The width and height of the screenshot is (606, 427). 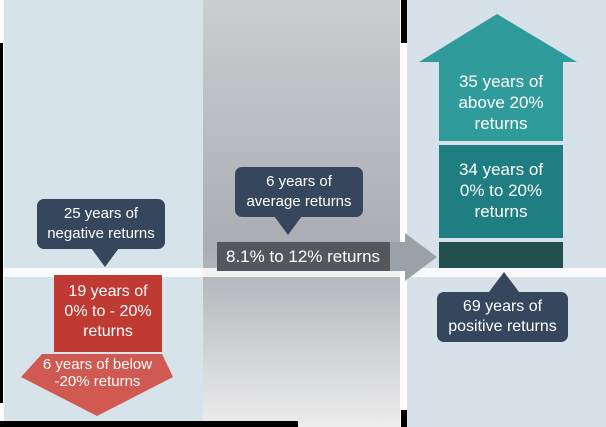 What do you see at coordinates (504, 282) in the screenshot?
I see `positive-callout-pointer` at bounding box center [504, 282].